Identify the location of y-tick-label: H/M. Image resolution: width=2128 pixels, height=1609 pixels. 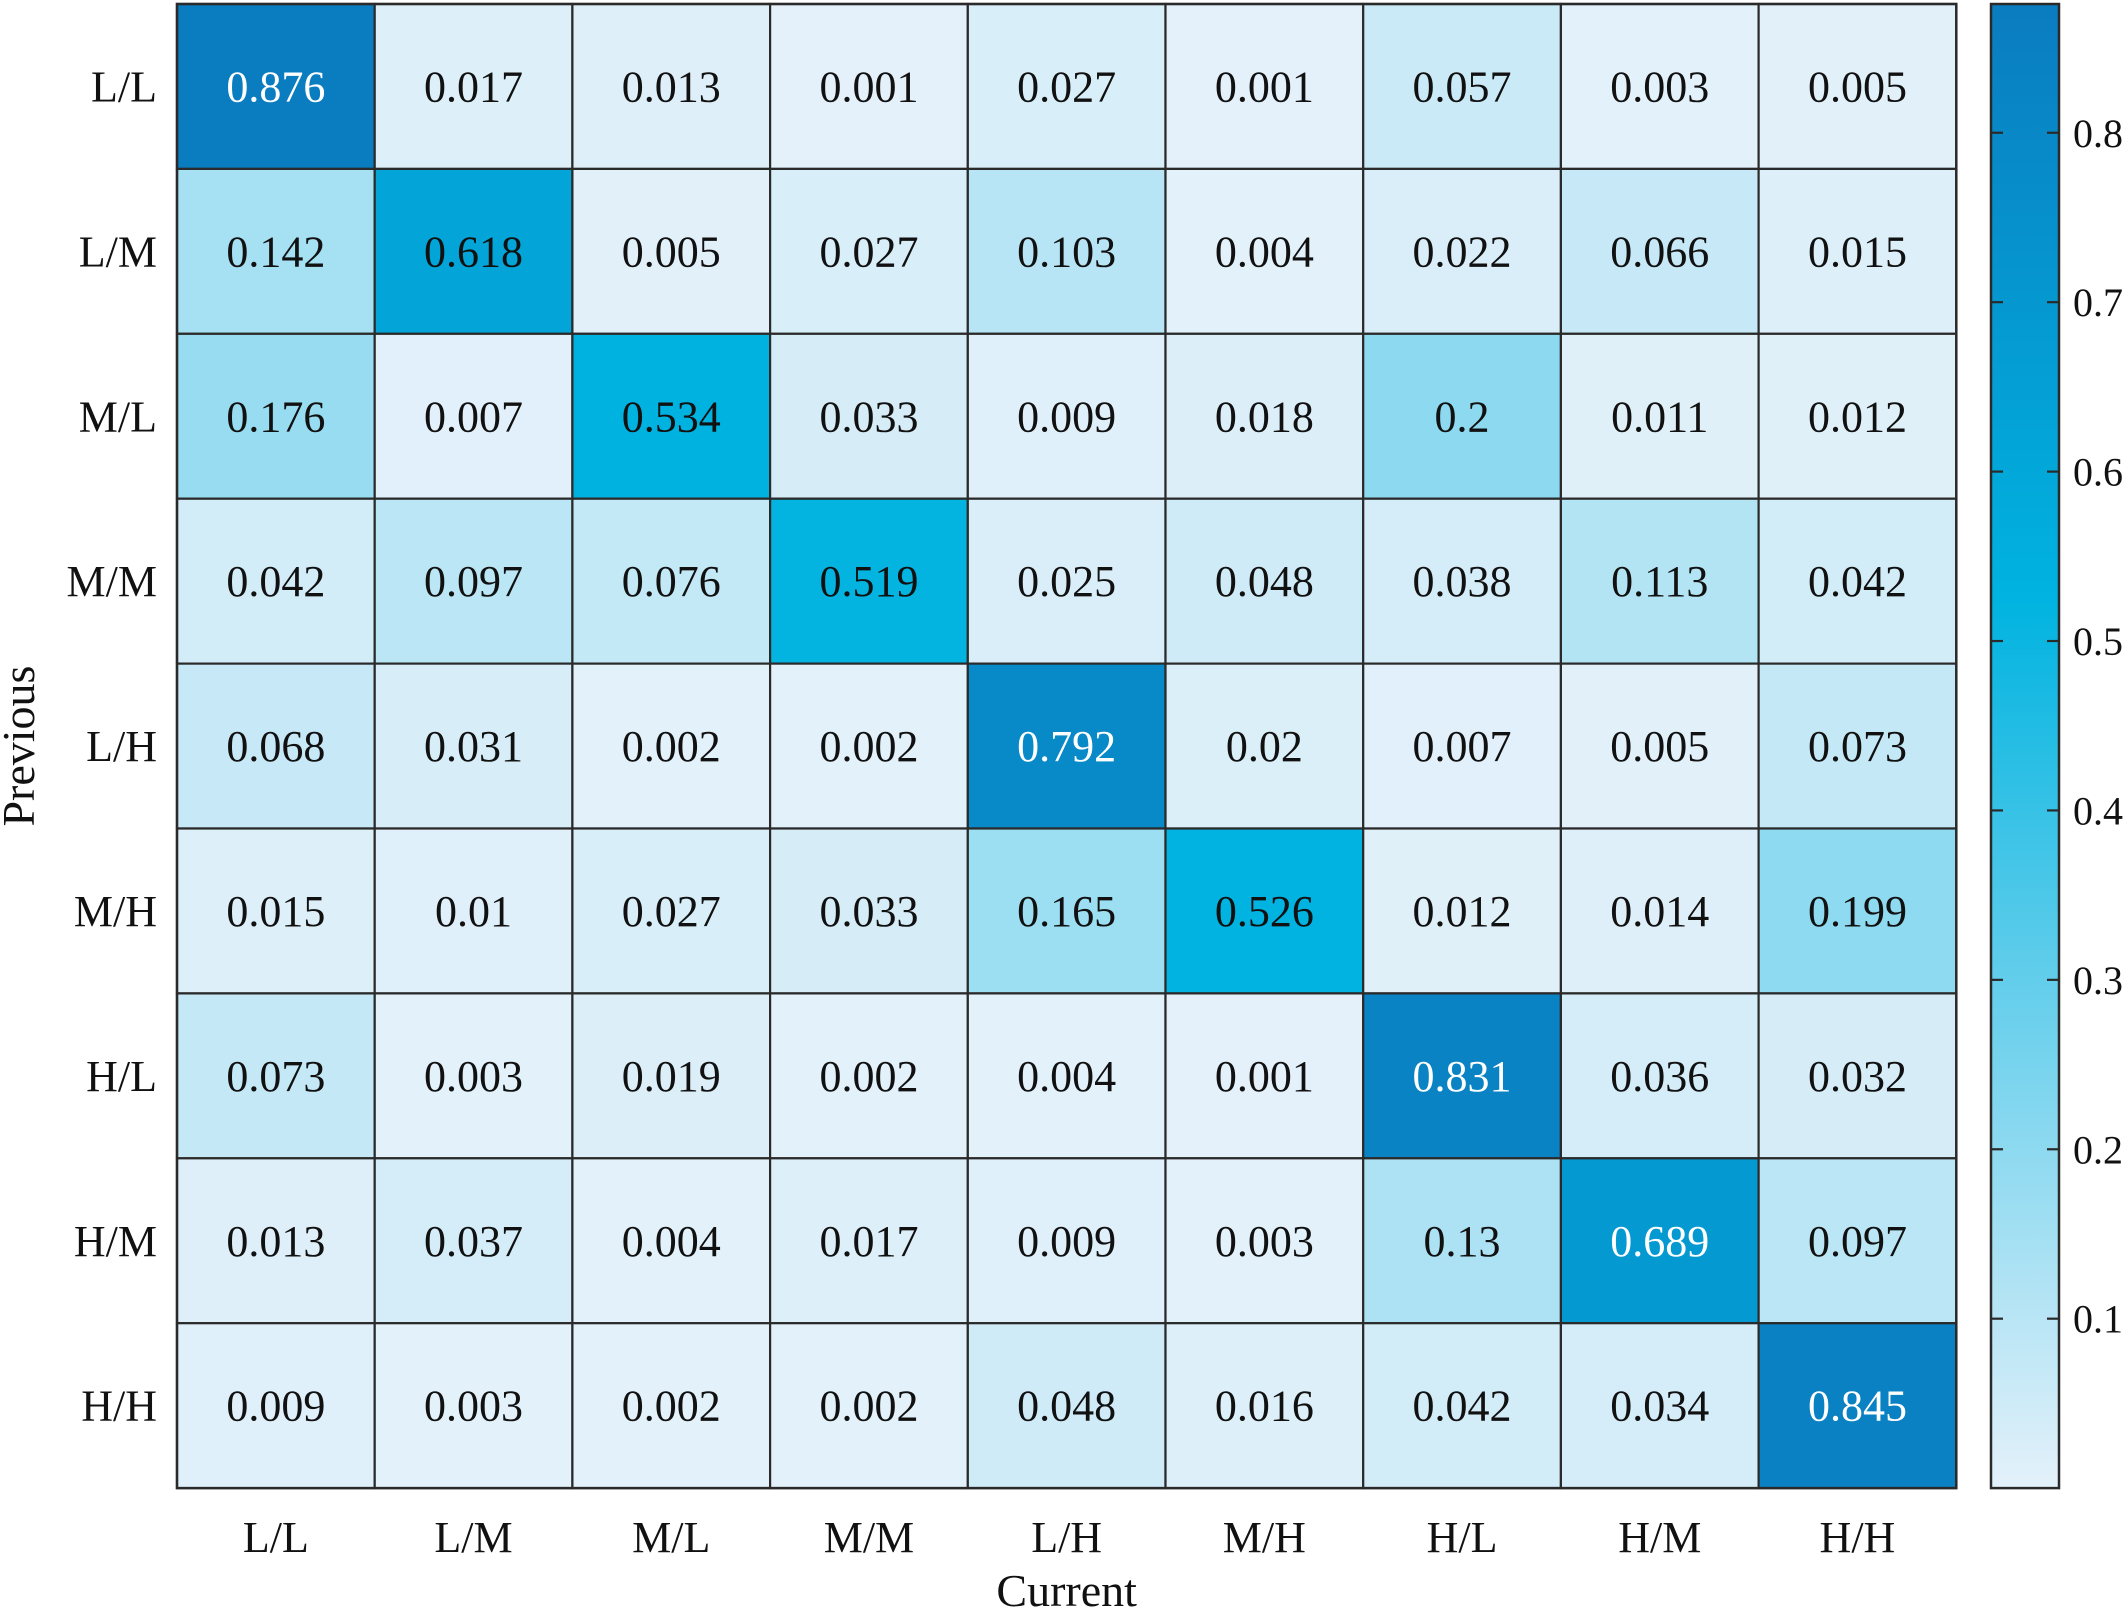
(115, 1241).